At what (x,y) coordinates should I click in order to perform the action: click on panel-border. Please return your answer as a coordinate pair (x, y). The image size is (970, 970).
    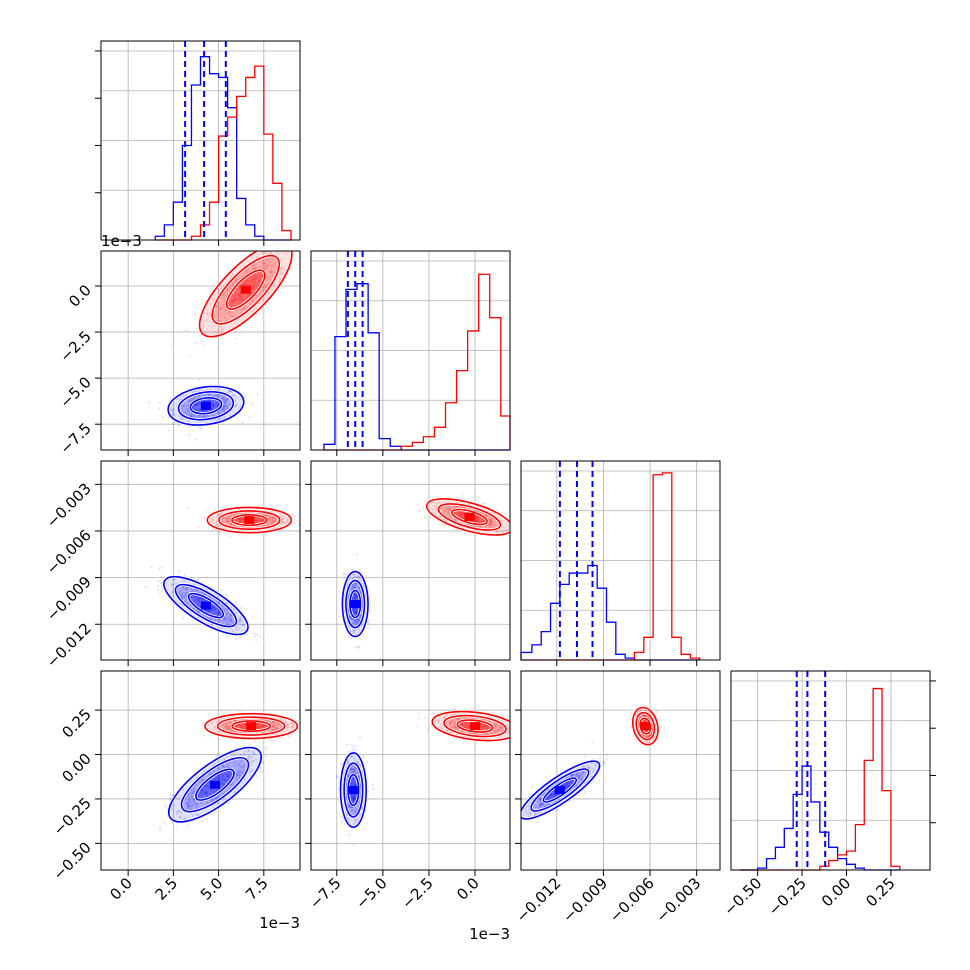
    Looking at the image, I should click on (200, 140).